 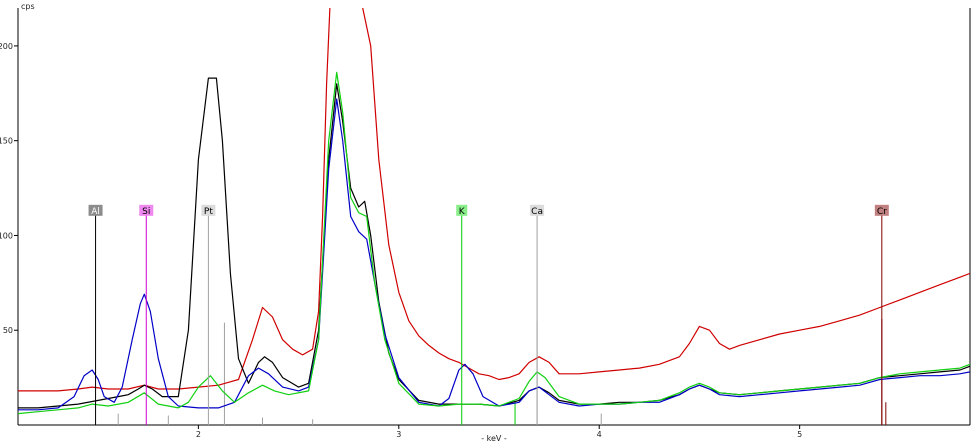 I want to click on peak-marker-si: Si, so click(x=146, y=314).